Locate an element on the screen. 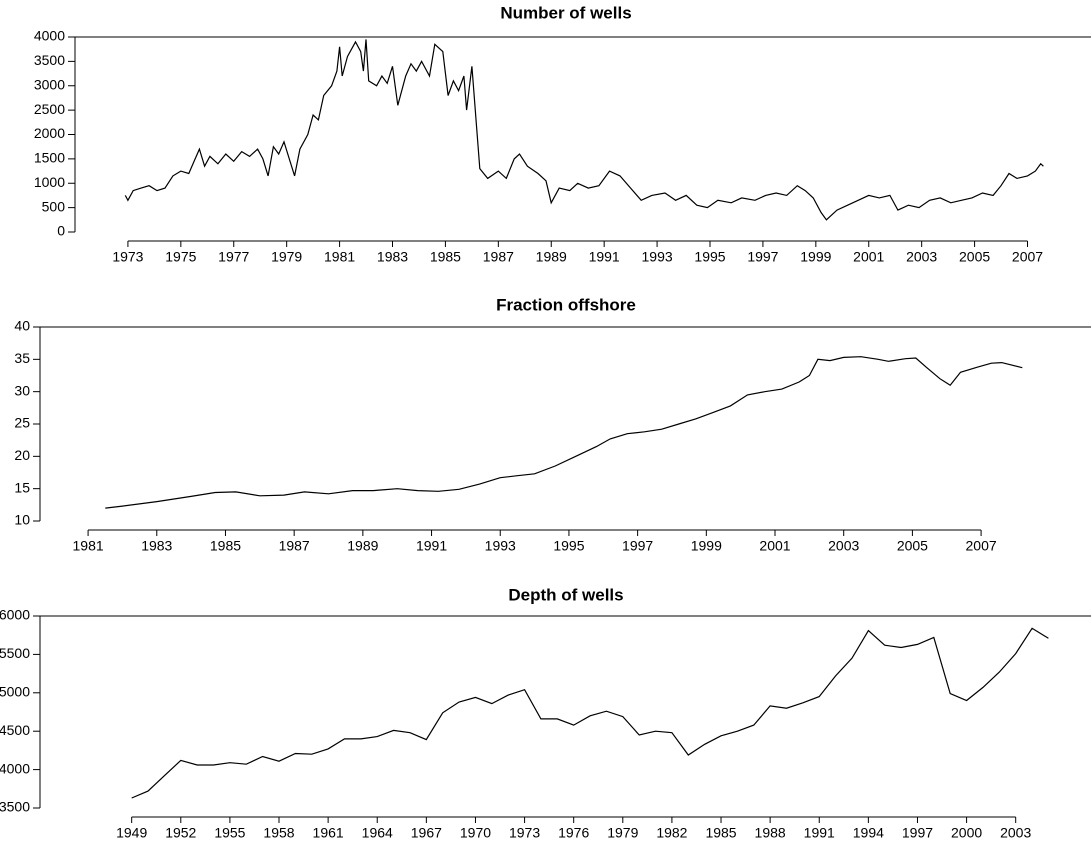 This screenshot has height=846, width=1092. x-tick-label: 2000 is located at coordinates (966, 833).